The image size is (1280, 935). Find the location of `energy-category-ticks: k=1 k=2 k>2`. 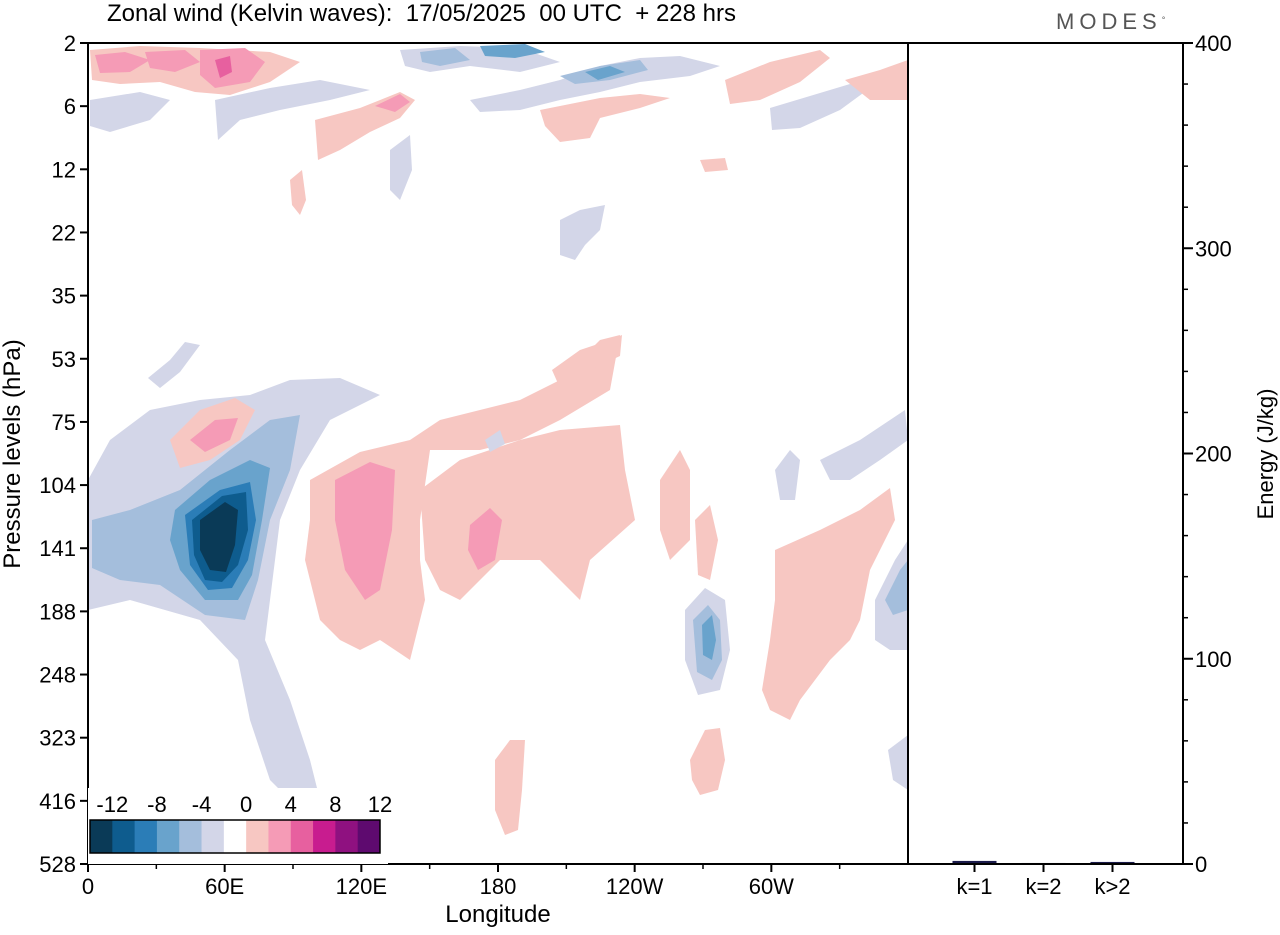

energy-category-ticks: k=1 k=2 k>2 is located at coordinates (1043, 881).